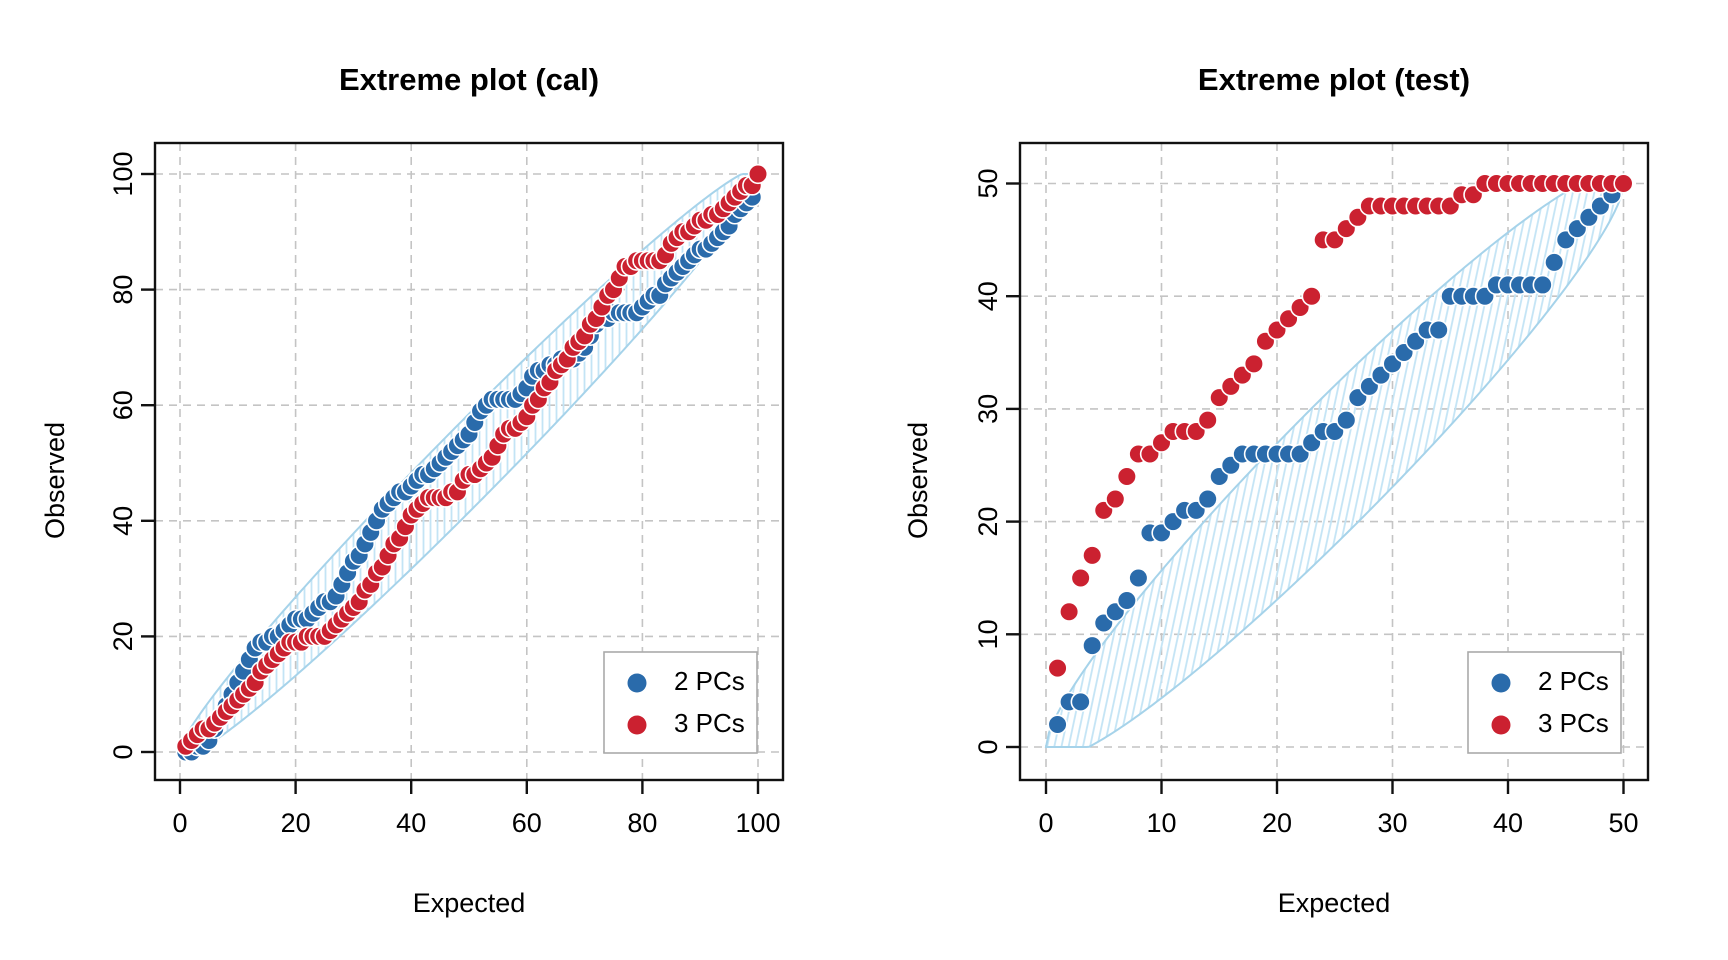 The image size is (1728, 960). Describe the element at coordinates (757, 823) in the screenshot. I see `x-tick-label: 100` at that location.